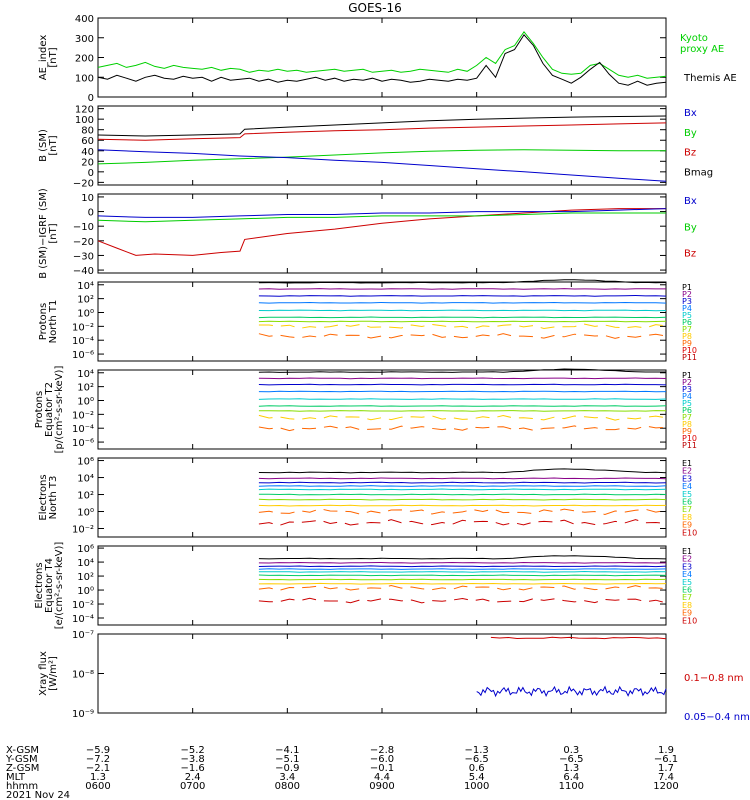 Image resolution: width=750 pixels, height=800 pixels. Describe the element at coordinates (22, 786) in the screenshot. I see `ephemeris-row-label: hhmm` at that location.